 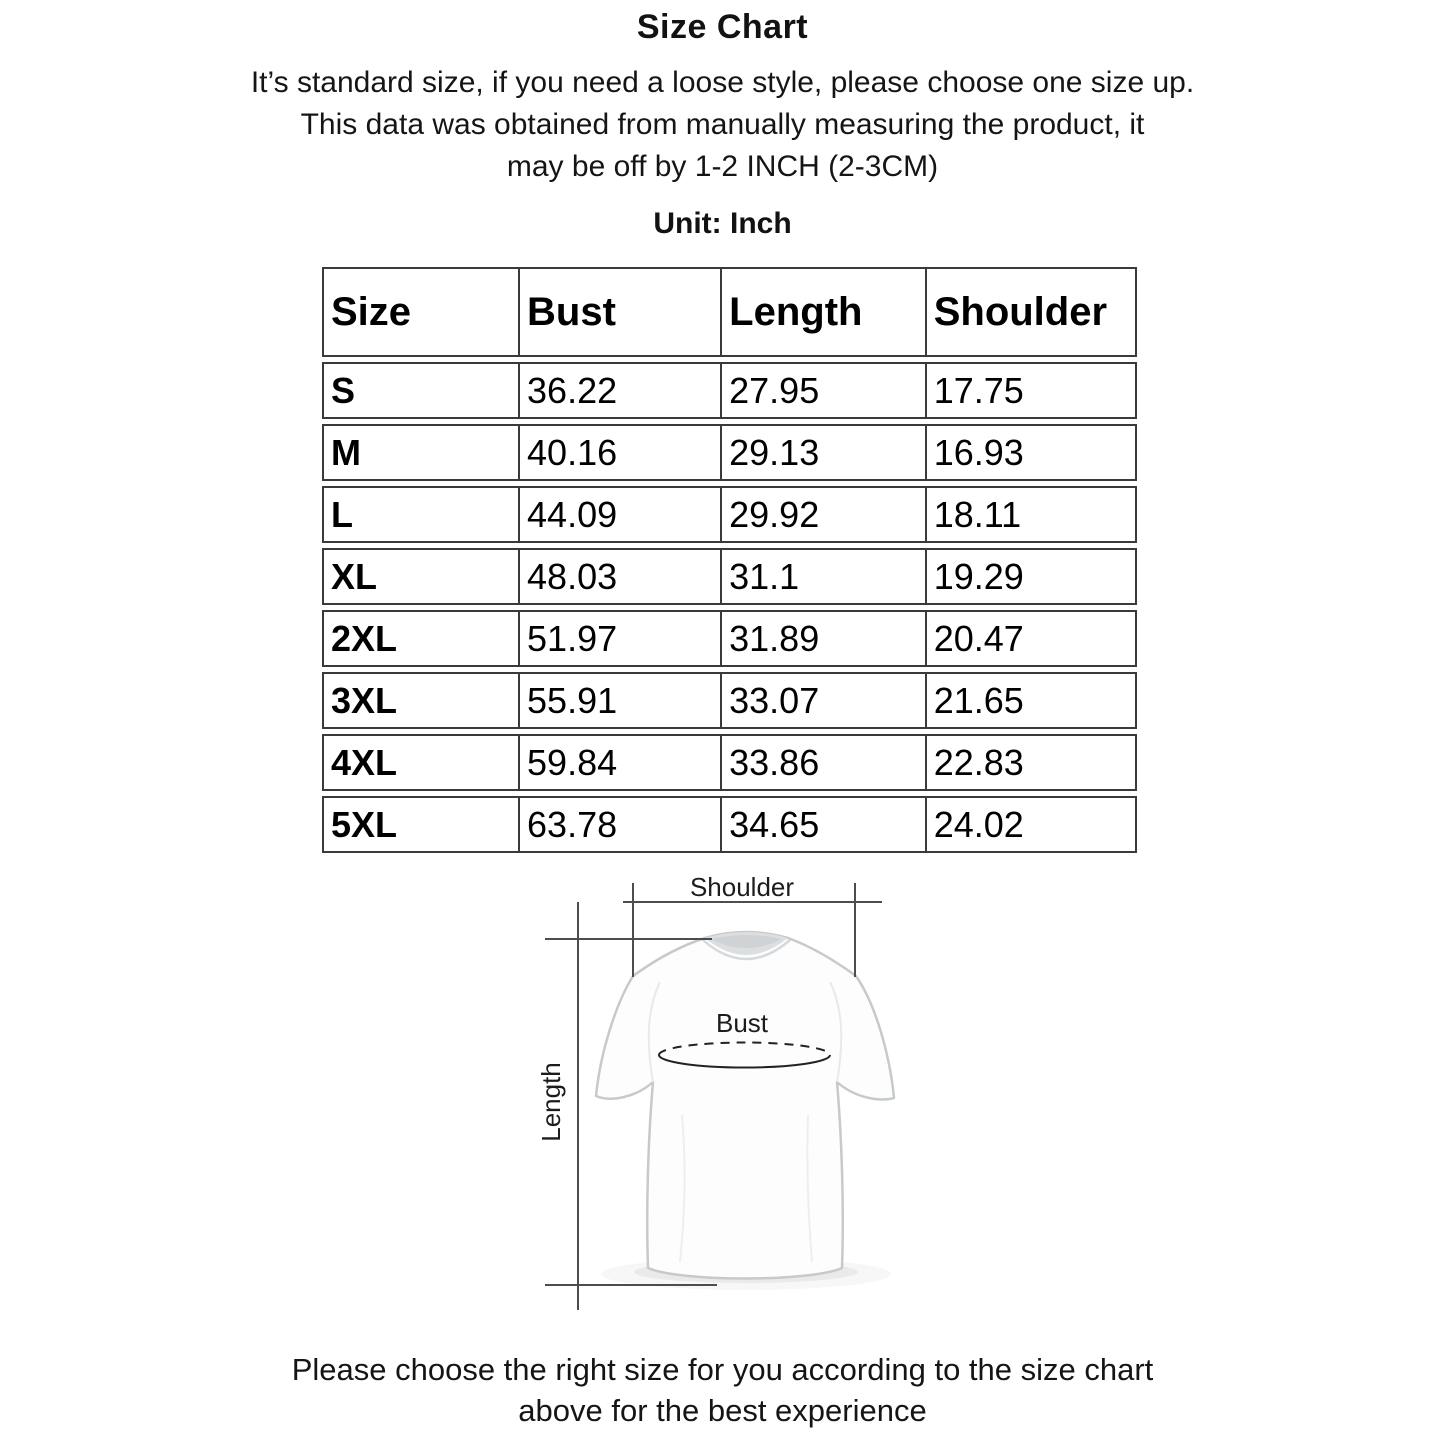 I want to click on footer-line: above for the best experience, so click(x=722, y=1410).